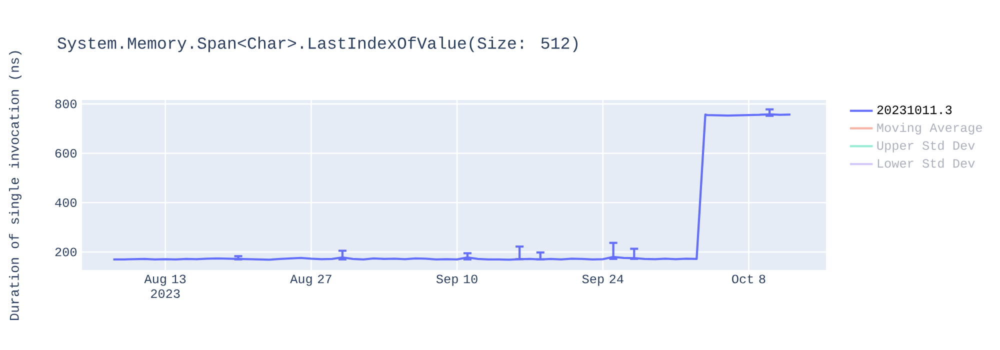 Image resolution: width=1000 pixels, height=350 pixels. Describe the element at coordinates (318, 44) in the screenshot. I see `chart-title: System.Memory.Span<Char>.LastIndexOfValue(Size: 512)` at that location.